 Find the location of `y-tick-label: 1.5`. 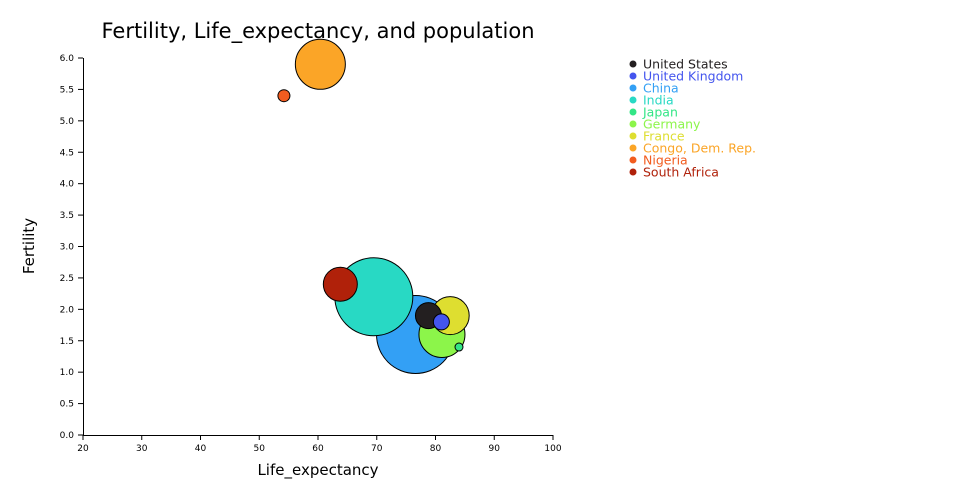

y-tick-label: 1.5 is located at coordinates (67, 342).